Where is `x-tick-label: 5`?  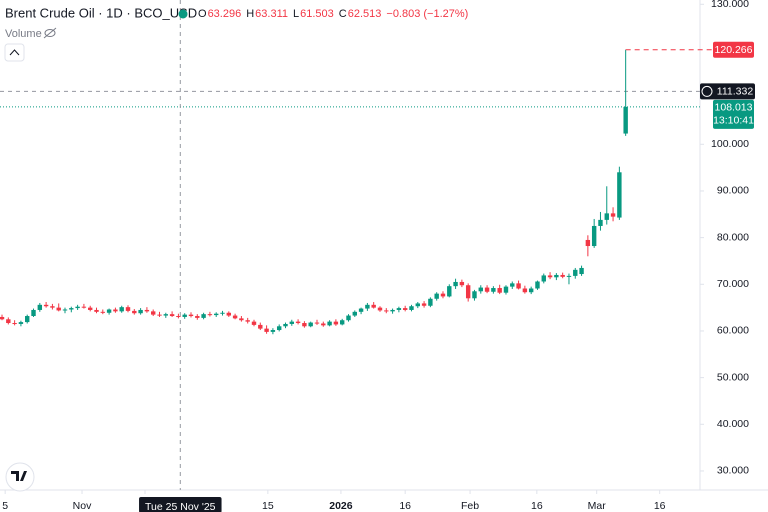
x-tick-label: 5 is located at coordinates (5, 506).